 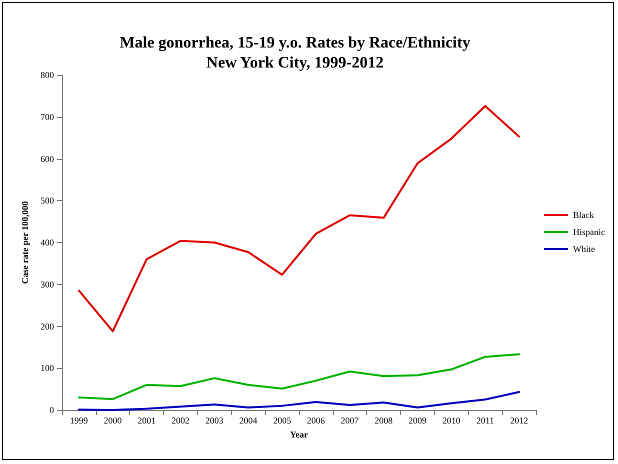 I want to click on x-tick-label: 2001, so click(x=147, y=421).